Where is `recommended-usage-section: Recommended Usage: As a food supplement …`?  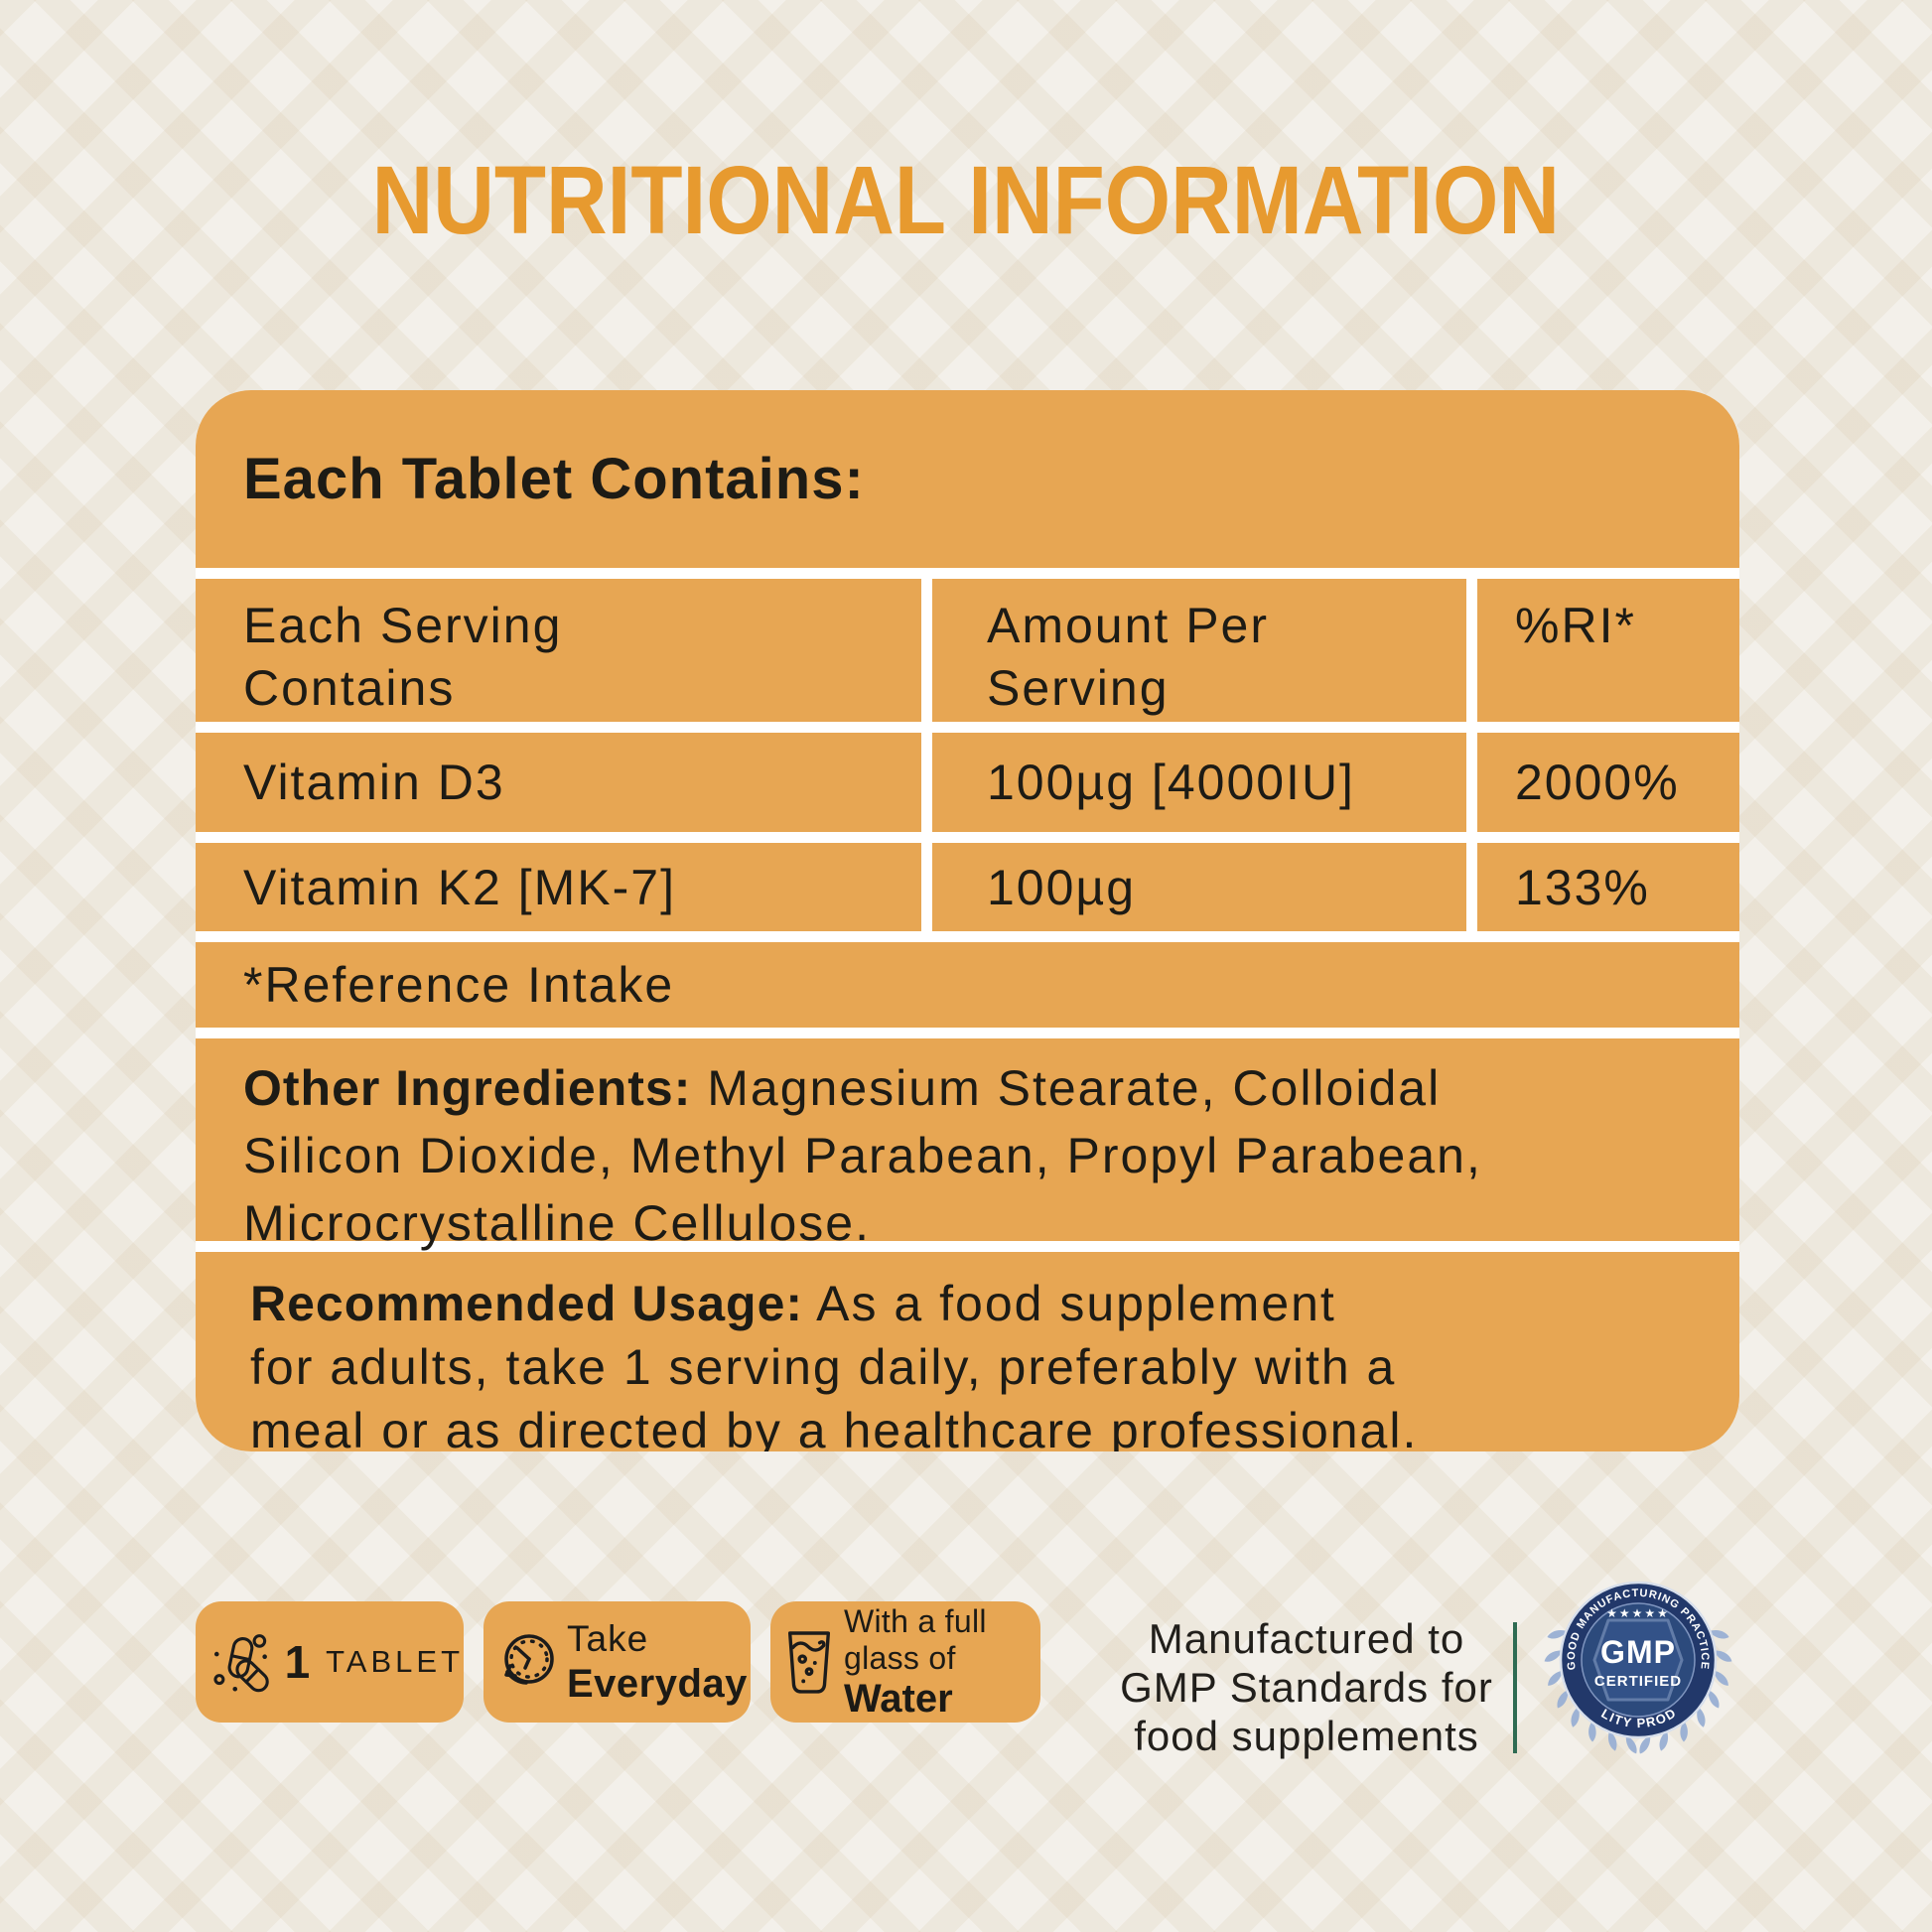 recommended-usage-section: Recommended Usage: As a food supplement … is located at coordinates (967, 1351).